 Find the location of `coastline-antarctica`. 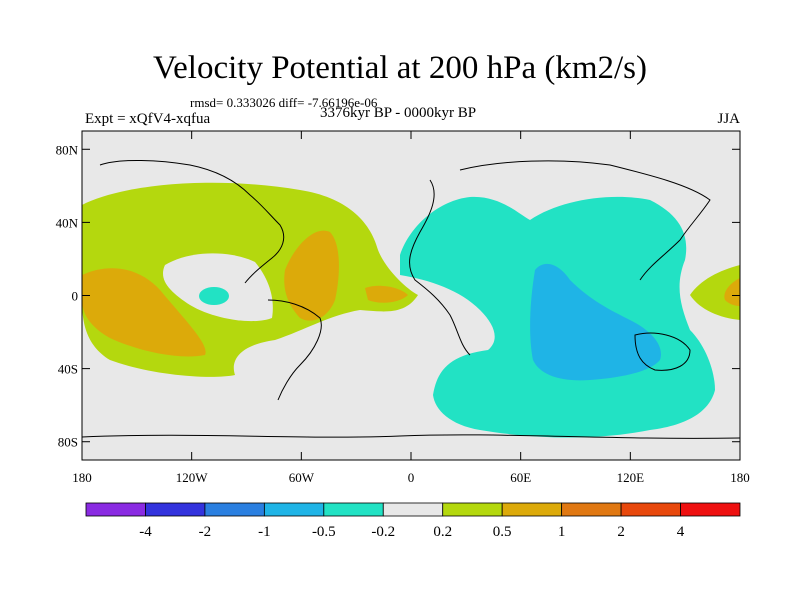

coastline-antarctica is located at coordinates (411, 436).